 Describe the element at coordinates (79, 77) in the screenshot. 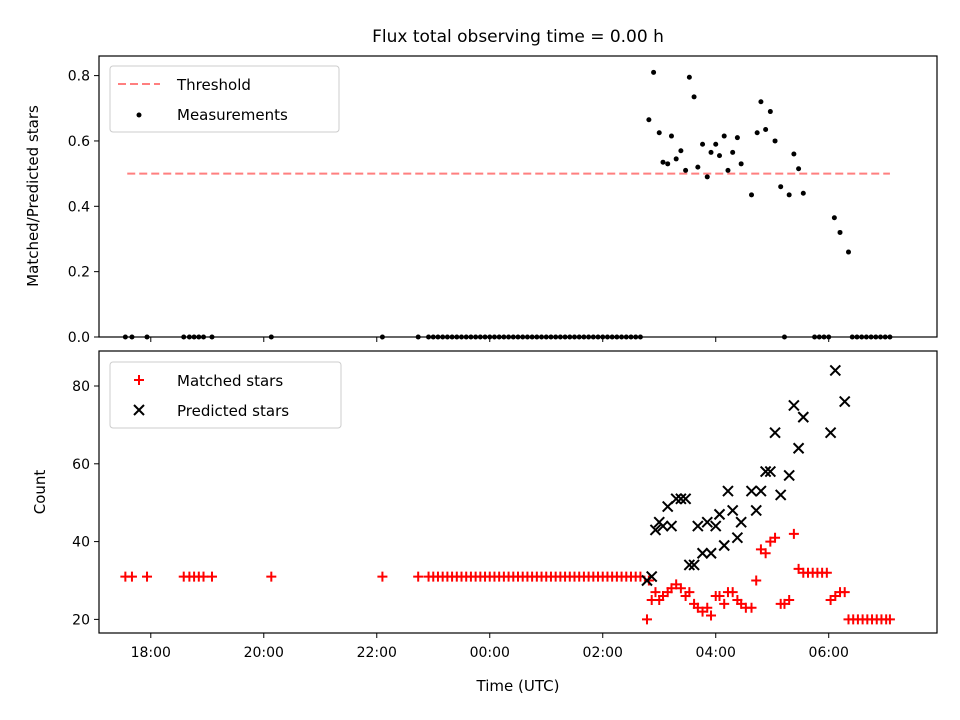

I see `ratio-y-tick-label: 0.8` at that location.